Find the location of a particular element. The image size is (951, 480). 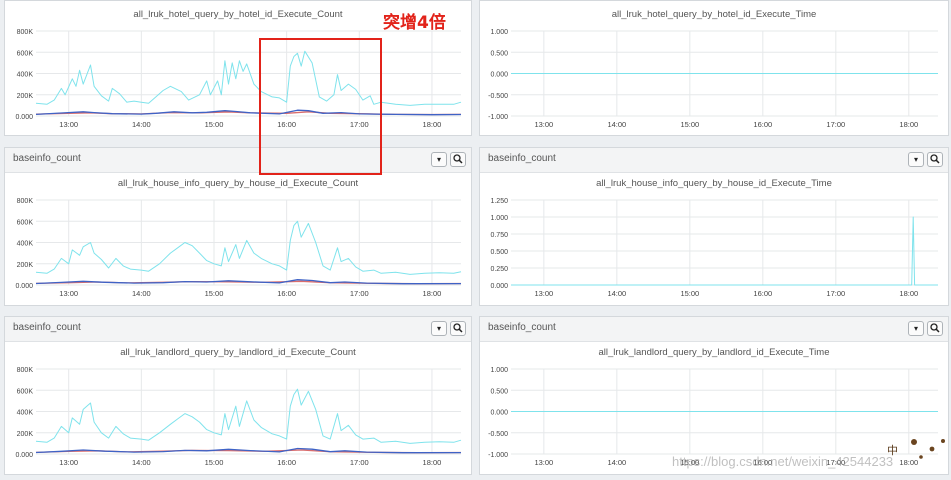

watermark: https://blog.csdn.net/weixin_42544233 is located at coordinates (783, 461).